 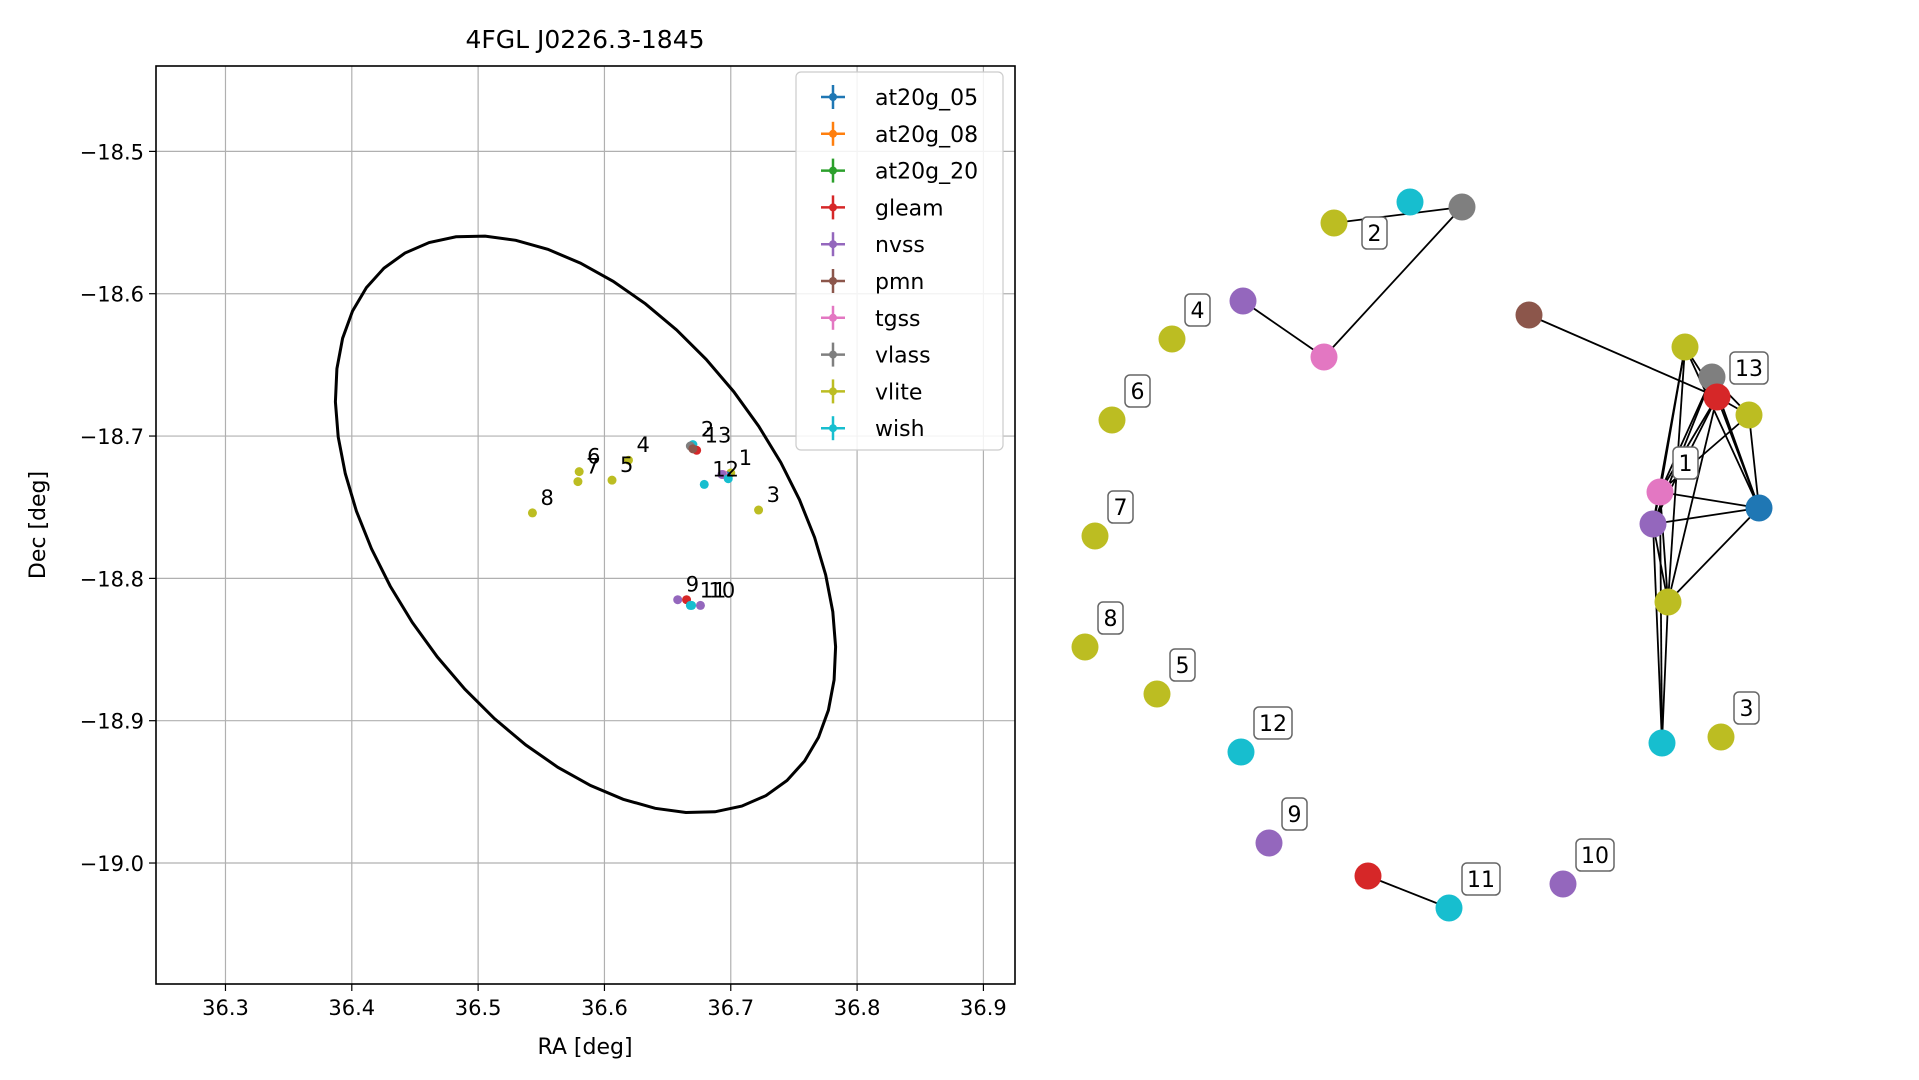 What do you see at coordinates (899, 282) in the screenshot?
I see `legend-entry: pmn` at bounding box center [899, 282].